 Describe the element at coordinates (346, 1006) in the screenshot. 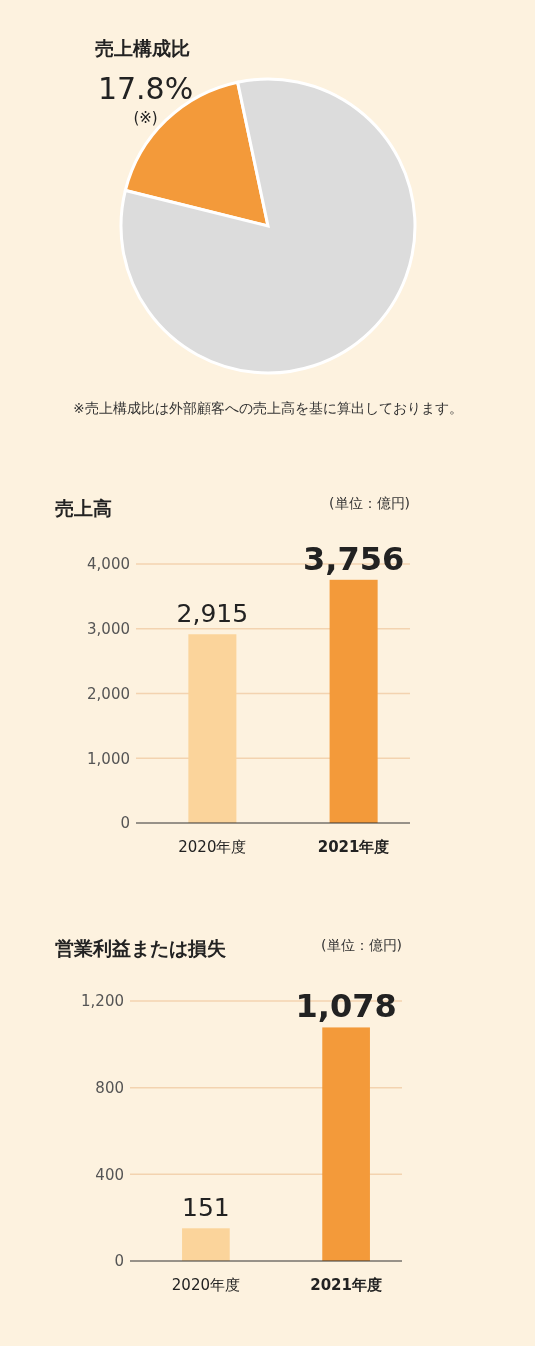

I see `data-label: 1,078` at that location.